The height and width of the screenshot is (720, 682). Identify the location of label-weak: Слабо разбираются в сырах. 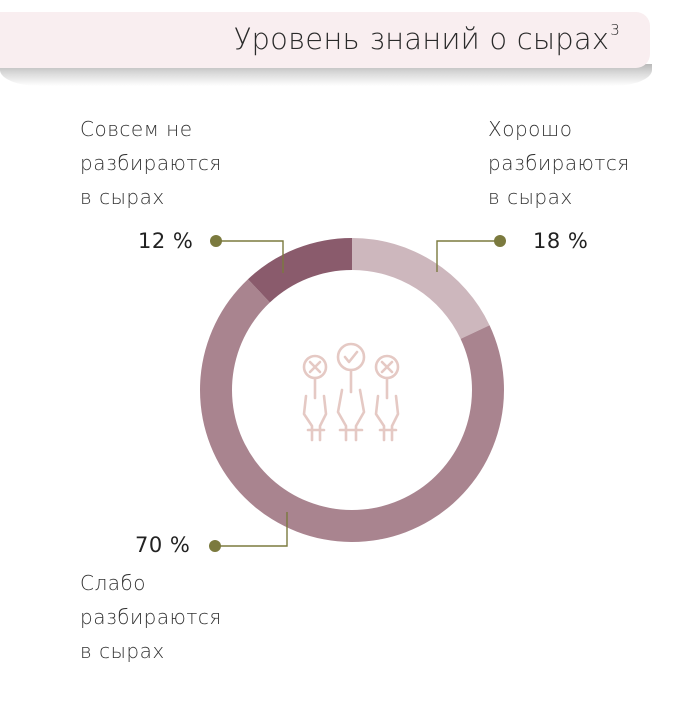
(151, 617).